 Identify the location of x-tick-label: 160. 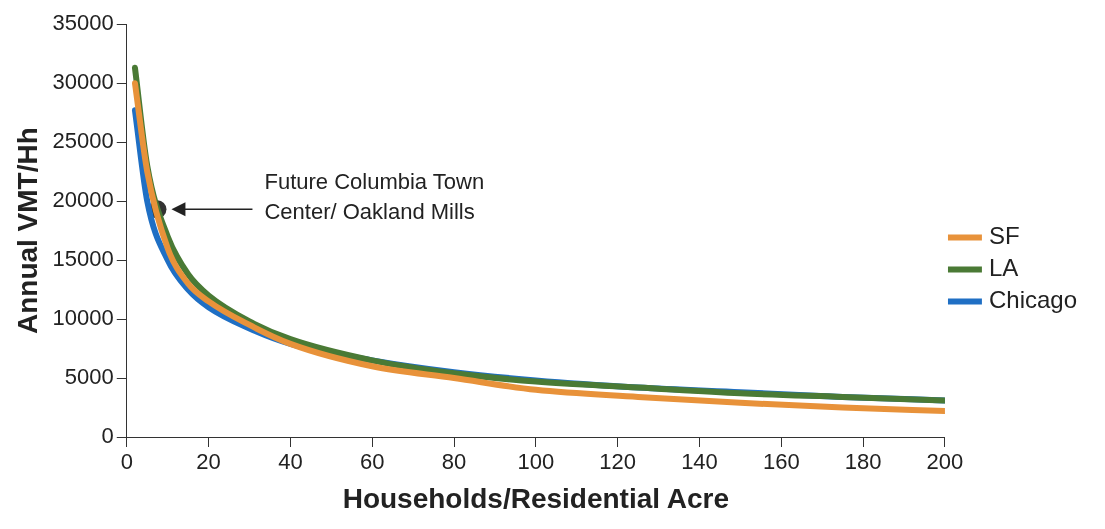
(781, 462).